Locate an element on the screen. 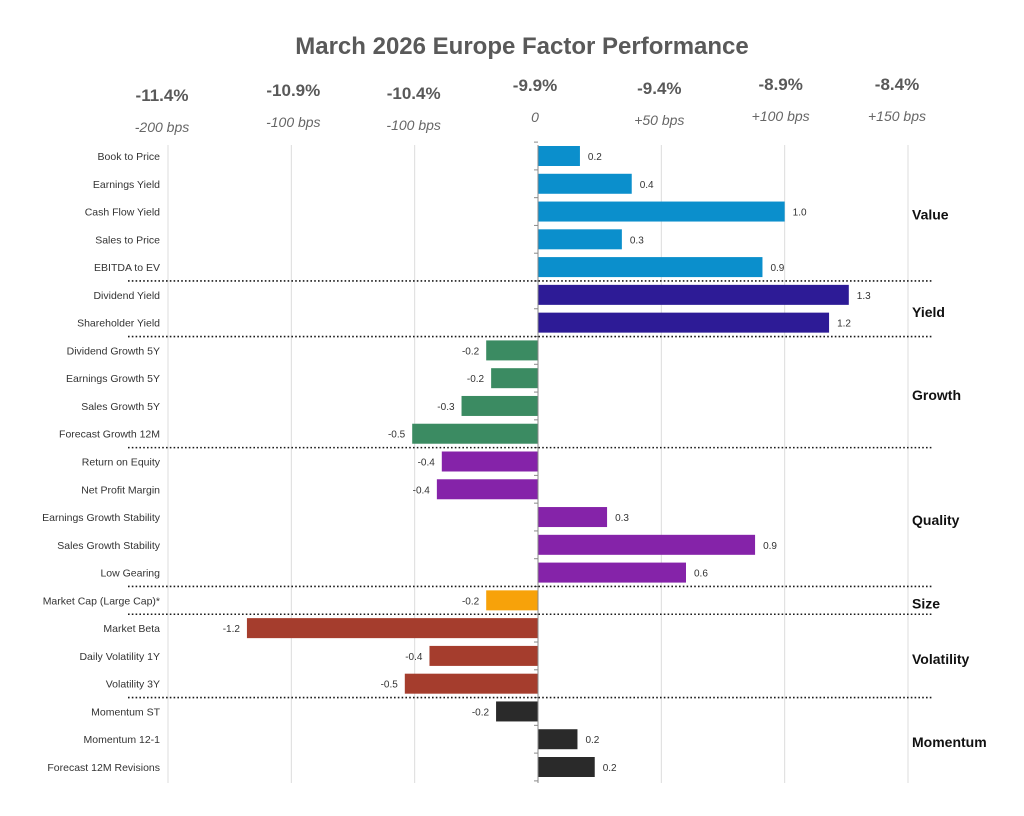 The image size is (1024, 816). top-axis-return-label: -9.4% is located at coordinates (659, 88).